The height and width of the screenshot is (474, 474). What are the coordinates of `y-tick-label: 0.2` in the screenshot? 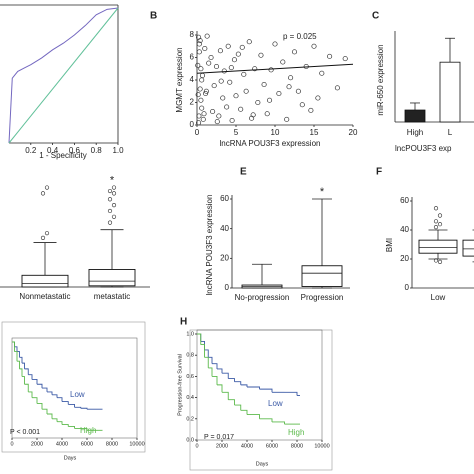 It's located at (190, 419).